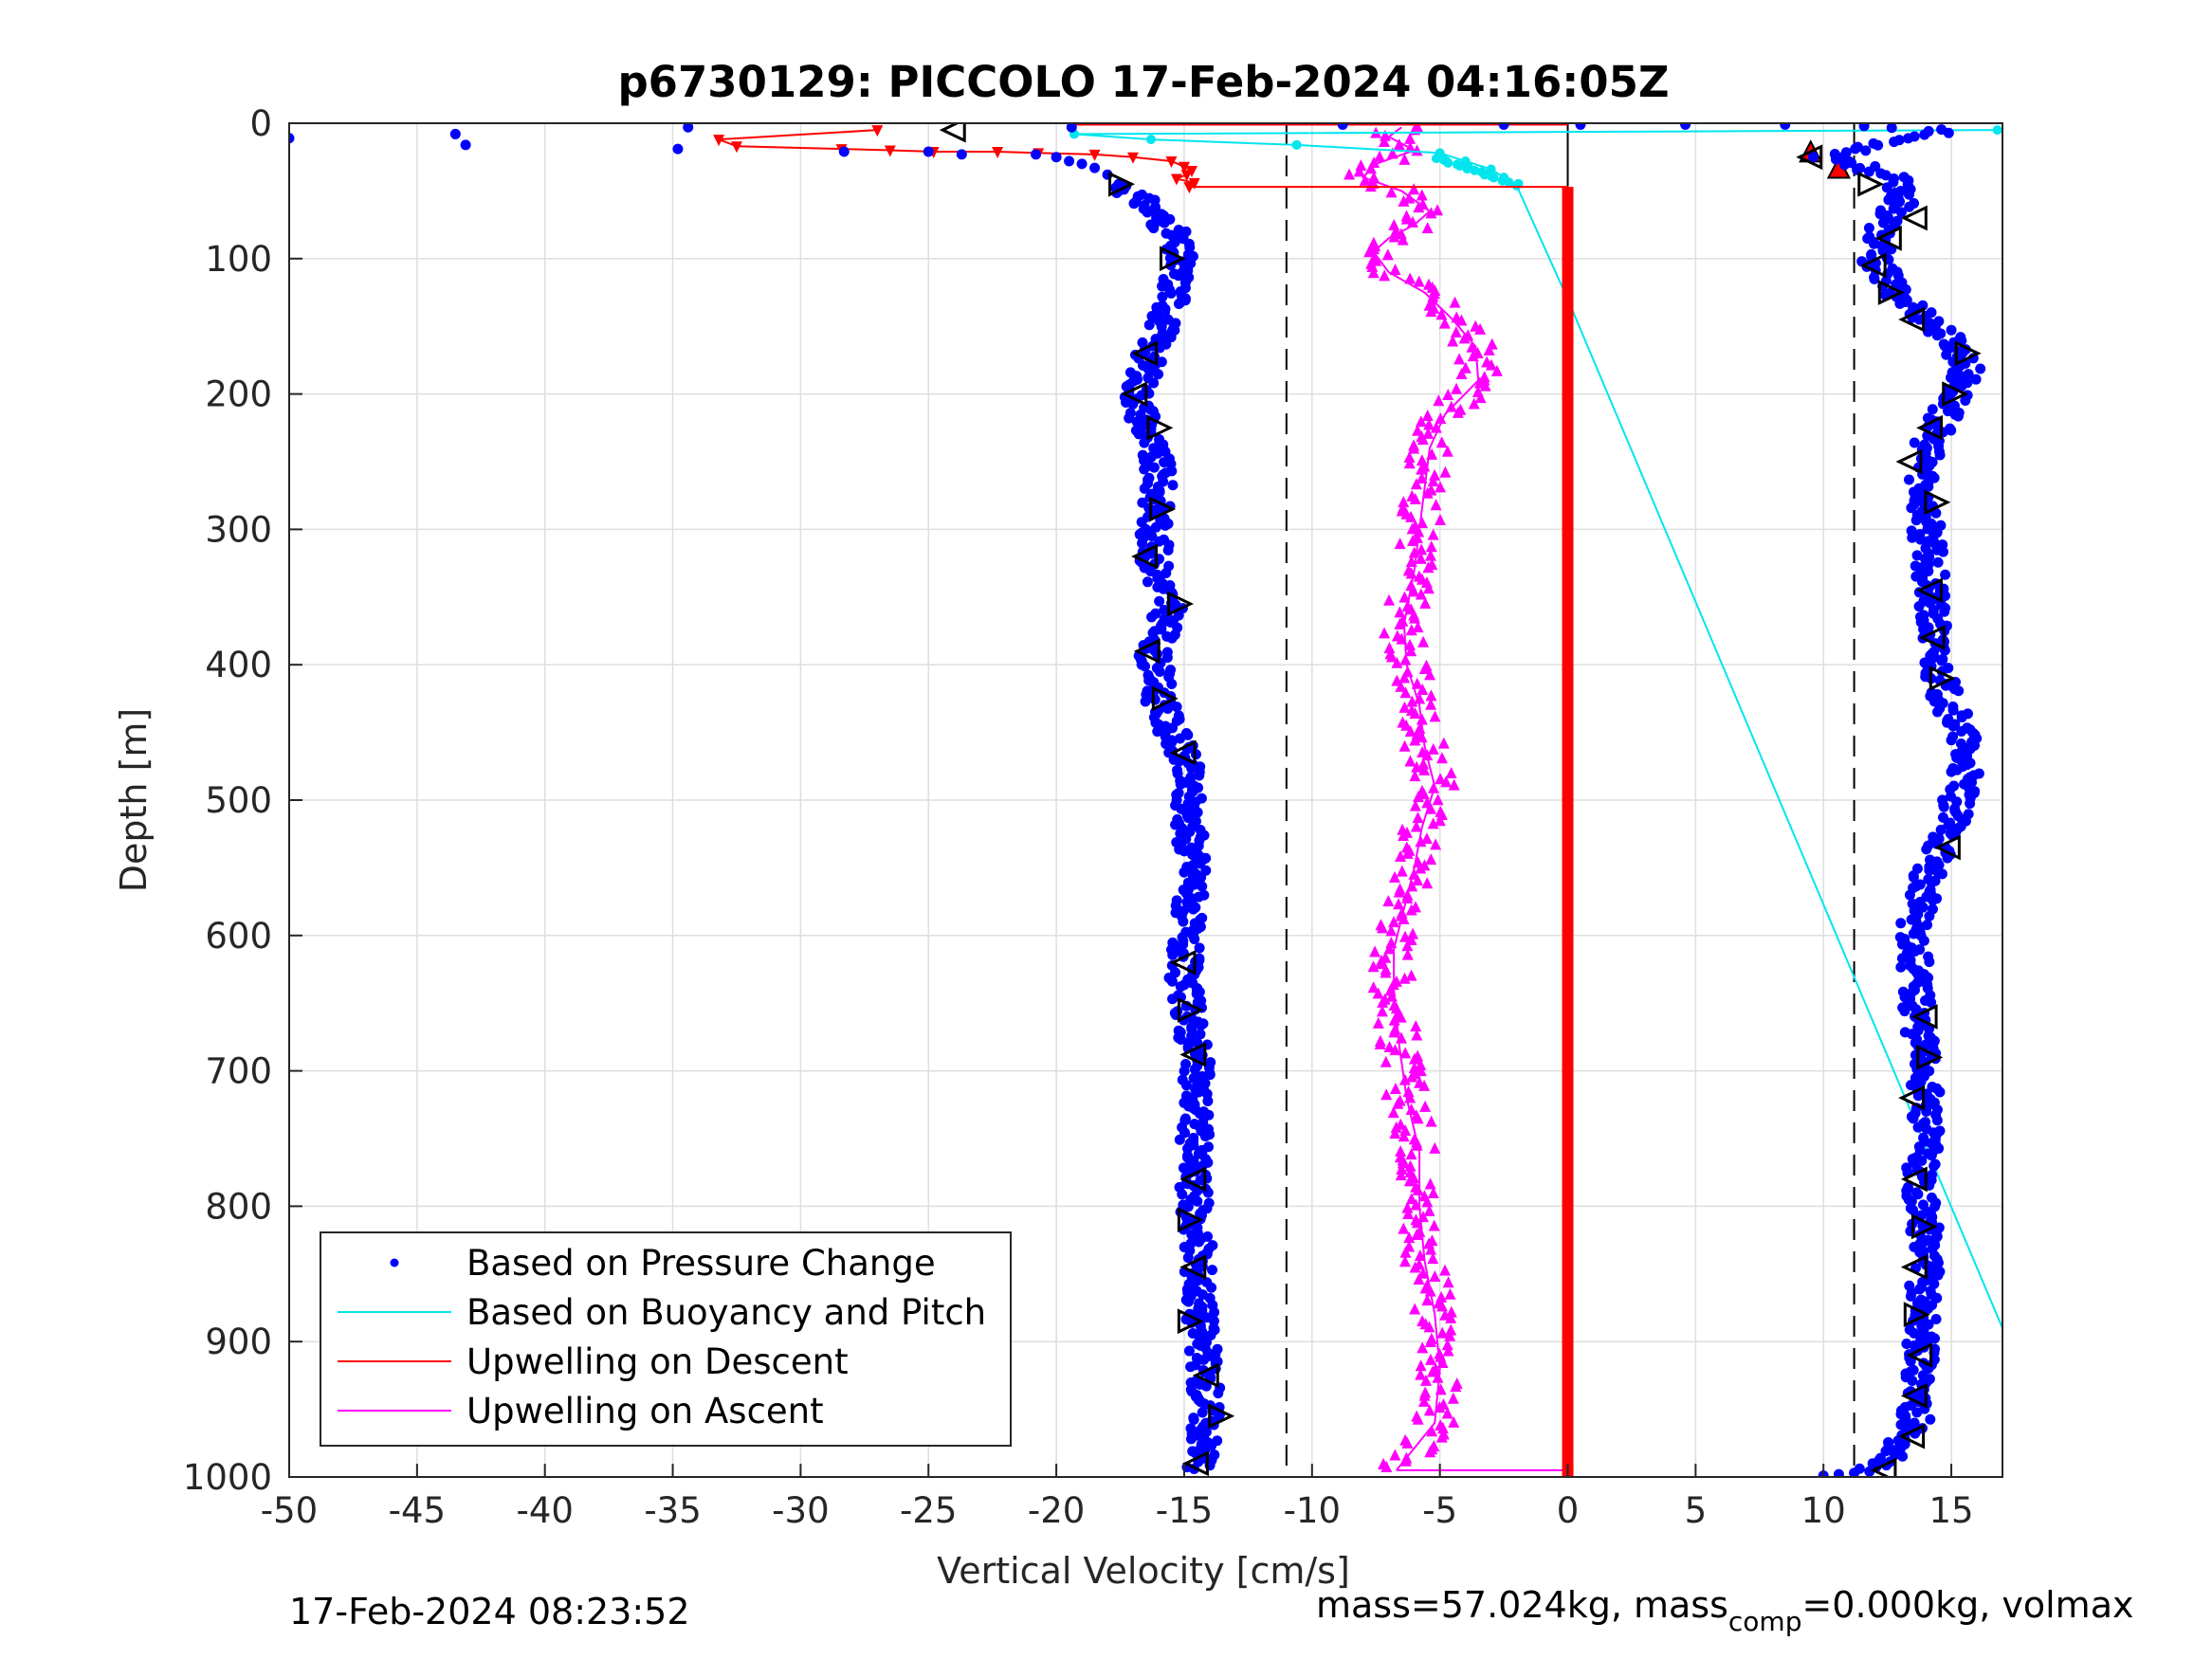  Describe the element at coordinates (238, 1071) in the screenshot. I see `y-tick-label: 700` at that location.